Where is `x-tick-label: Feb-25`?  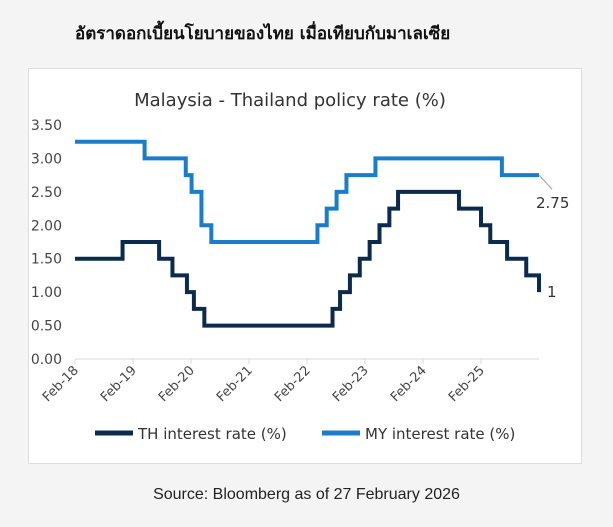
x-tick-label: Feb-25 is located at coordinates (467, 384).